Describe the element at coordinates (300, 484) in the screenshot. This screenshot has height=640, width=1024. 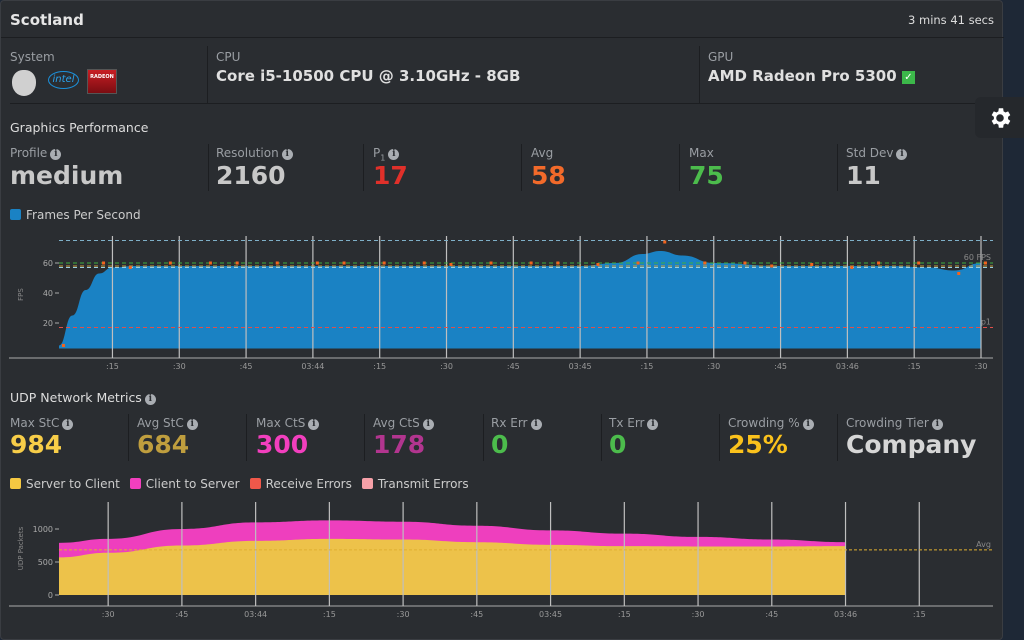
I see `legend-item: Receive Errors` at that location.